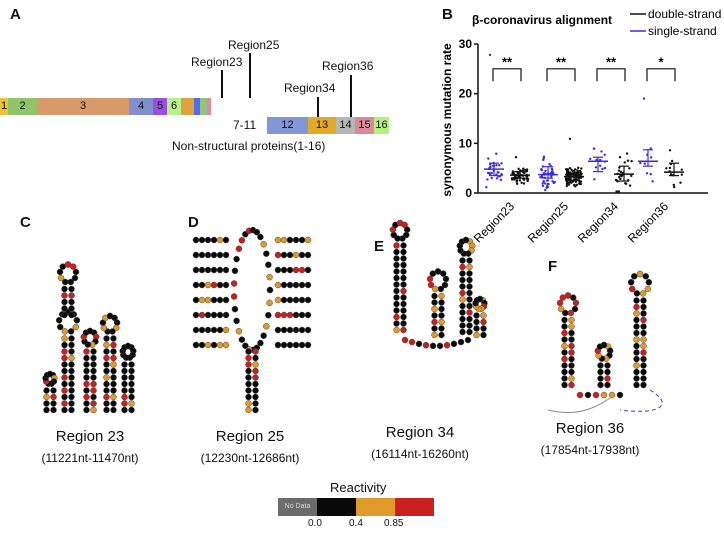 This screenshot has width=724, height=533. What do you see at coordinates (345, 125) in the screenshot?
I see `nsp-segment: 14` at bounding box center [345, 125].